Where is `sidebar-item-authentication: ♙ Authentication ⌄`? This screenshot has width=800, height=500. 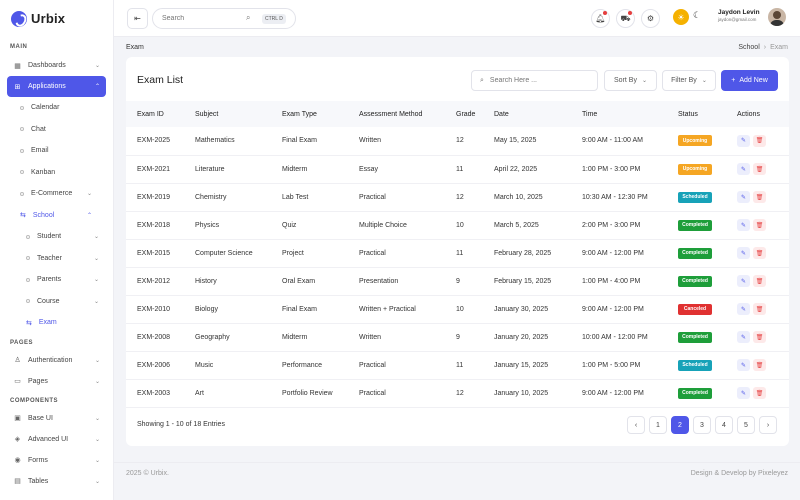 sidebar-item-authentication: ♙ Authentication ⌄ is located at coordinates (56, 360).